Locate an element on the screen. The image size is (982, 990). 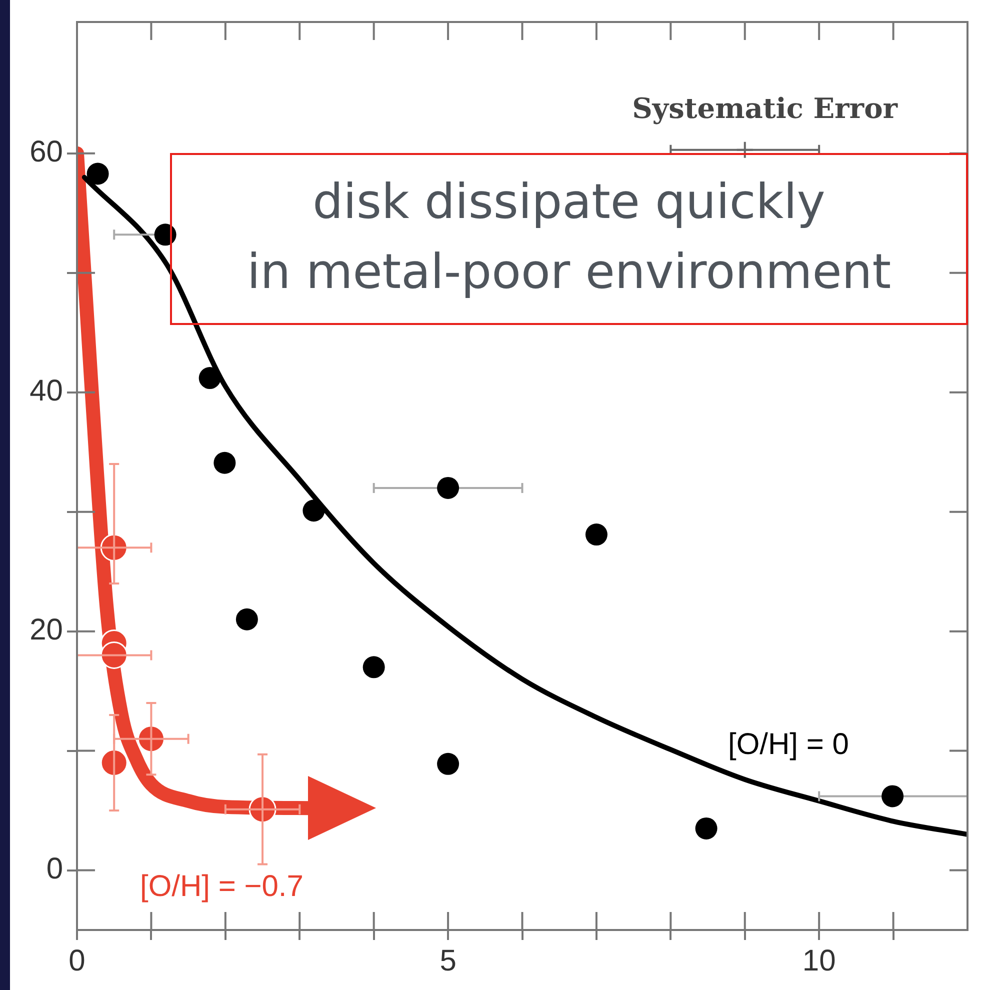
y-tick-label: 60 is located at coordinates (46, 152).